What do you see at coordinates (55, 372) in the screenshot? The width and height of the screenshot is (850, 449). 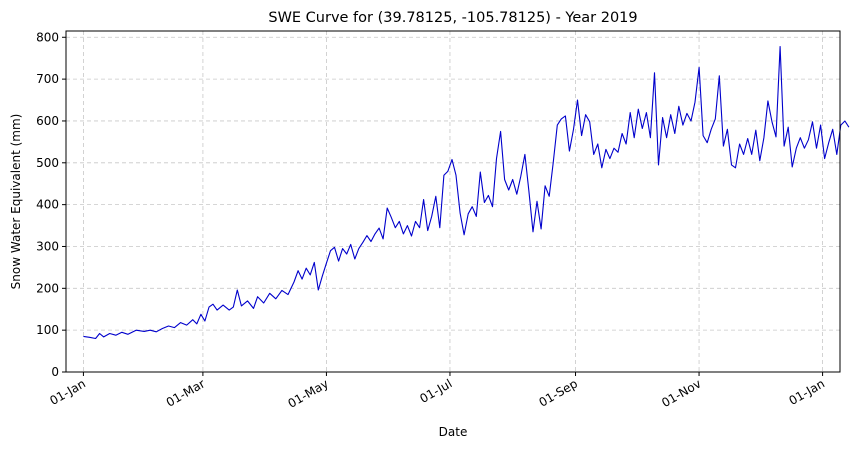 I see `y-tick-label: 0` at bounding box center [55, 372].